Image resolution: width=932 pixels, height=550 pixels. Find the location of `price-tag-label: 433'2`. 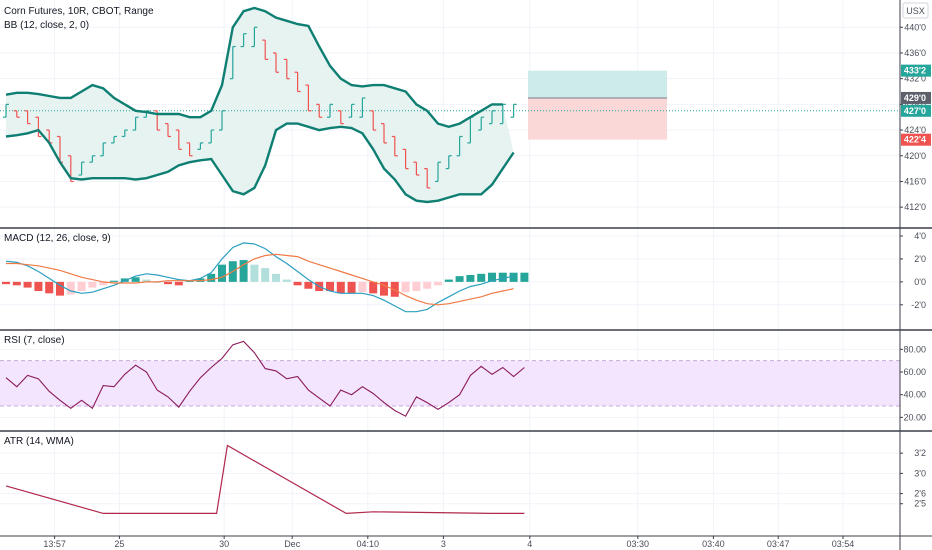

price-tag-label: 433'2 is located at coordinates (915, 71).